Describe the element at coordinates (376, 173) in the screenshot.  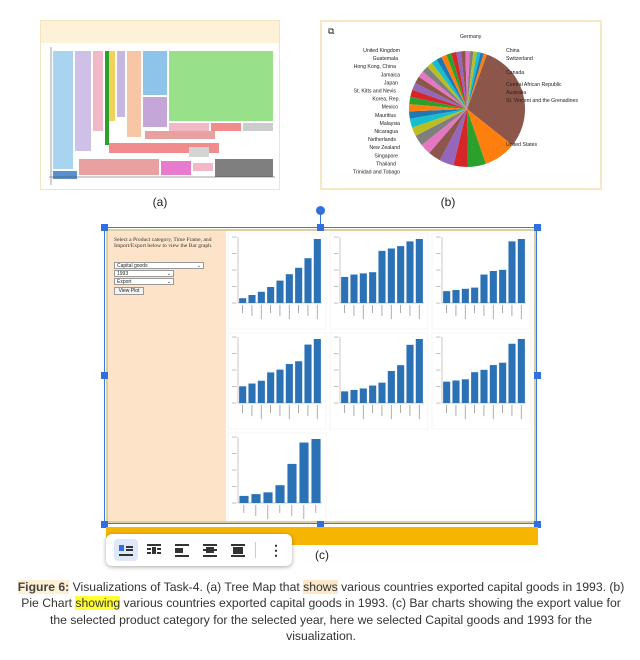
I see `pie-label: Trinidad and Tobago` at that location.